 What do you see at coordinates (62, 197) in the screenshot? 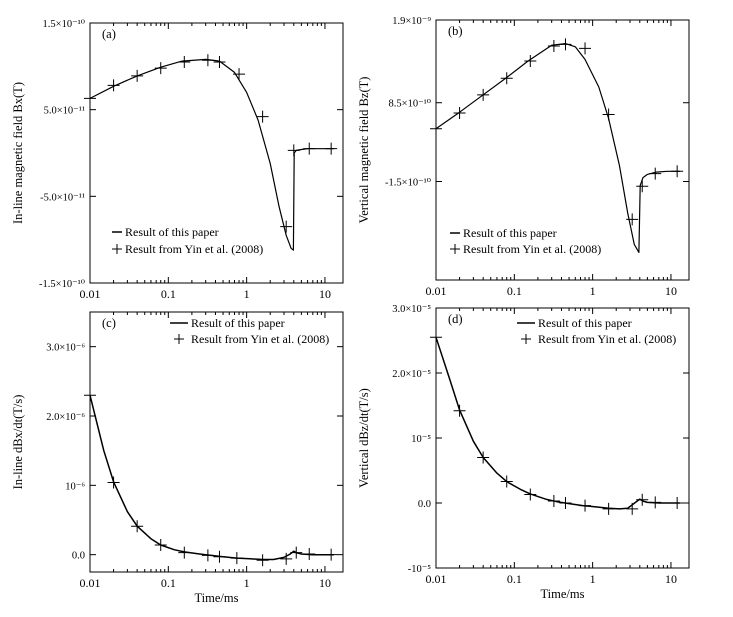
I see `y-tick-label: -5.0×10⁻¹¹` at bounding box center [62, 197].